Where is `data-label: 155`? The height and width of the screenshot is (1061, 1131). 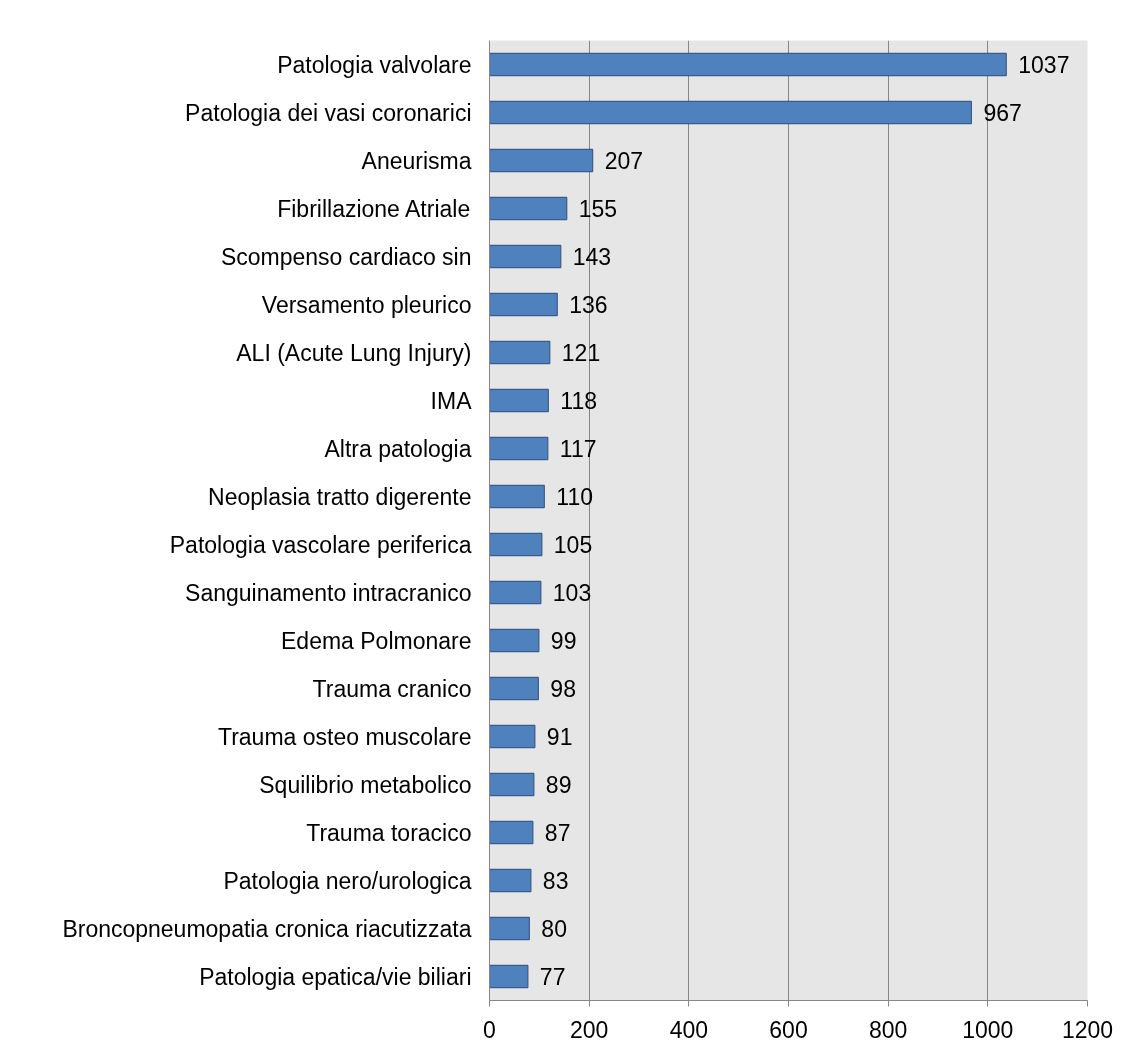
data-label: 155 is located at coordinates (598, 209).